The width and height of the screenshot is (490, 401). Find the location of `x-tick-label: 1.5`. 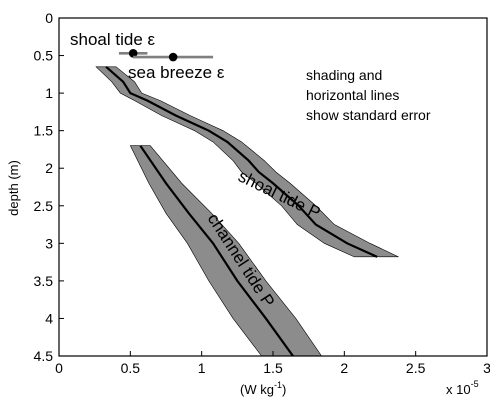

x-tick-label: 1.5 is located at coordinates (273, 368).